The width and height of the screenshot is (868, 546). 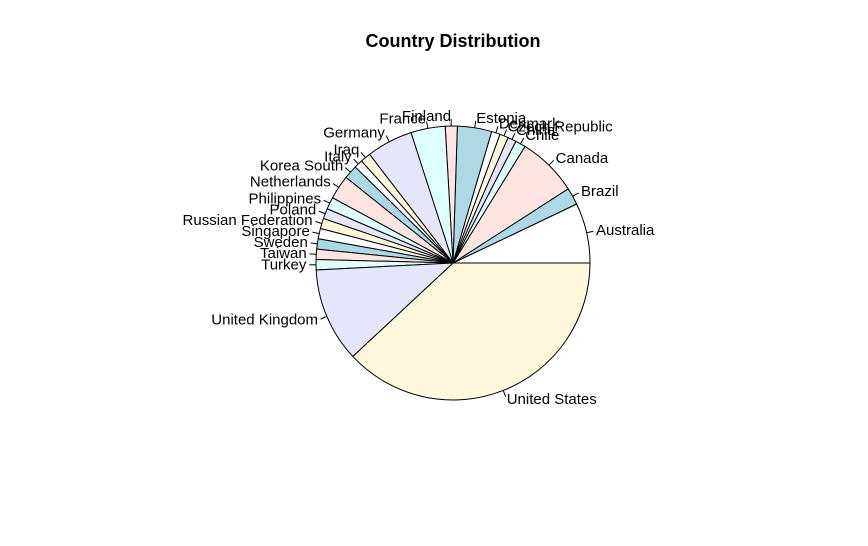 I want to click on label-turkey: Turkey, so click(x=284, y=264).